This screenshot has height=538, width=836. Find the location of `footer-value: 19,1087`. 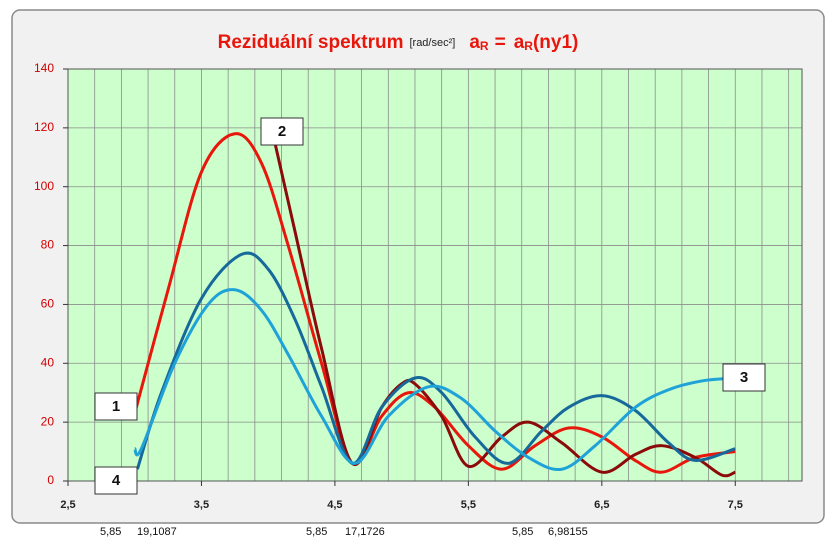

footer-value: 19,1087 is located at coordinates (157, 532).